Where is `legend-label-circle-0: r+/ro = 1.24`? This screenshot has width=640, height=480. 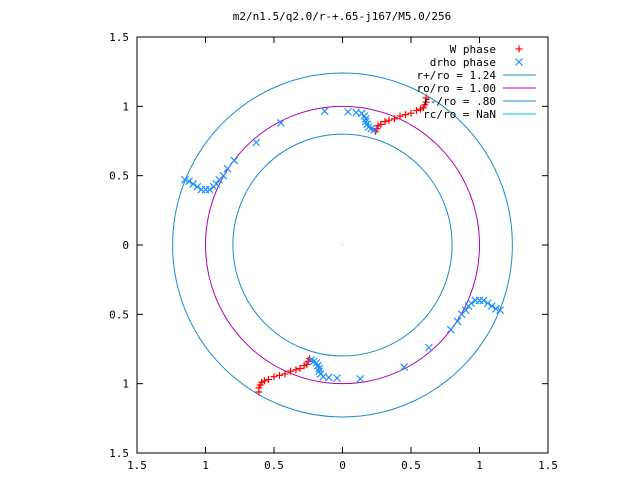
legend-label-circle-0: r+/ro = 1.24 is located at coordinates (457, 75).